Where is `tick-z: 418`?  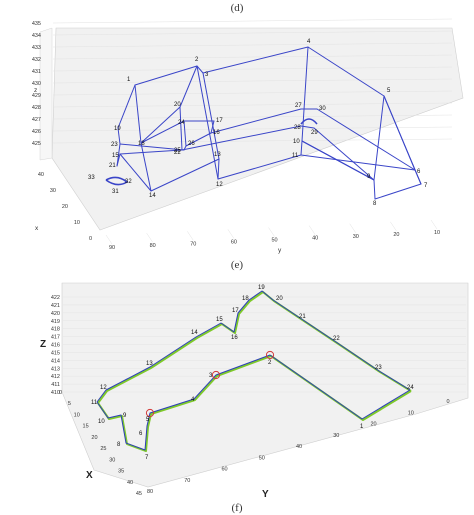
tick-z: 418 is located at coordinates (55, 330).